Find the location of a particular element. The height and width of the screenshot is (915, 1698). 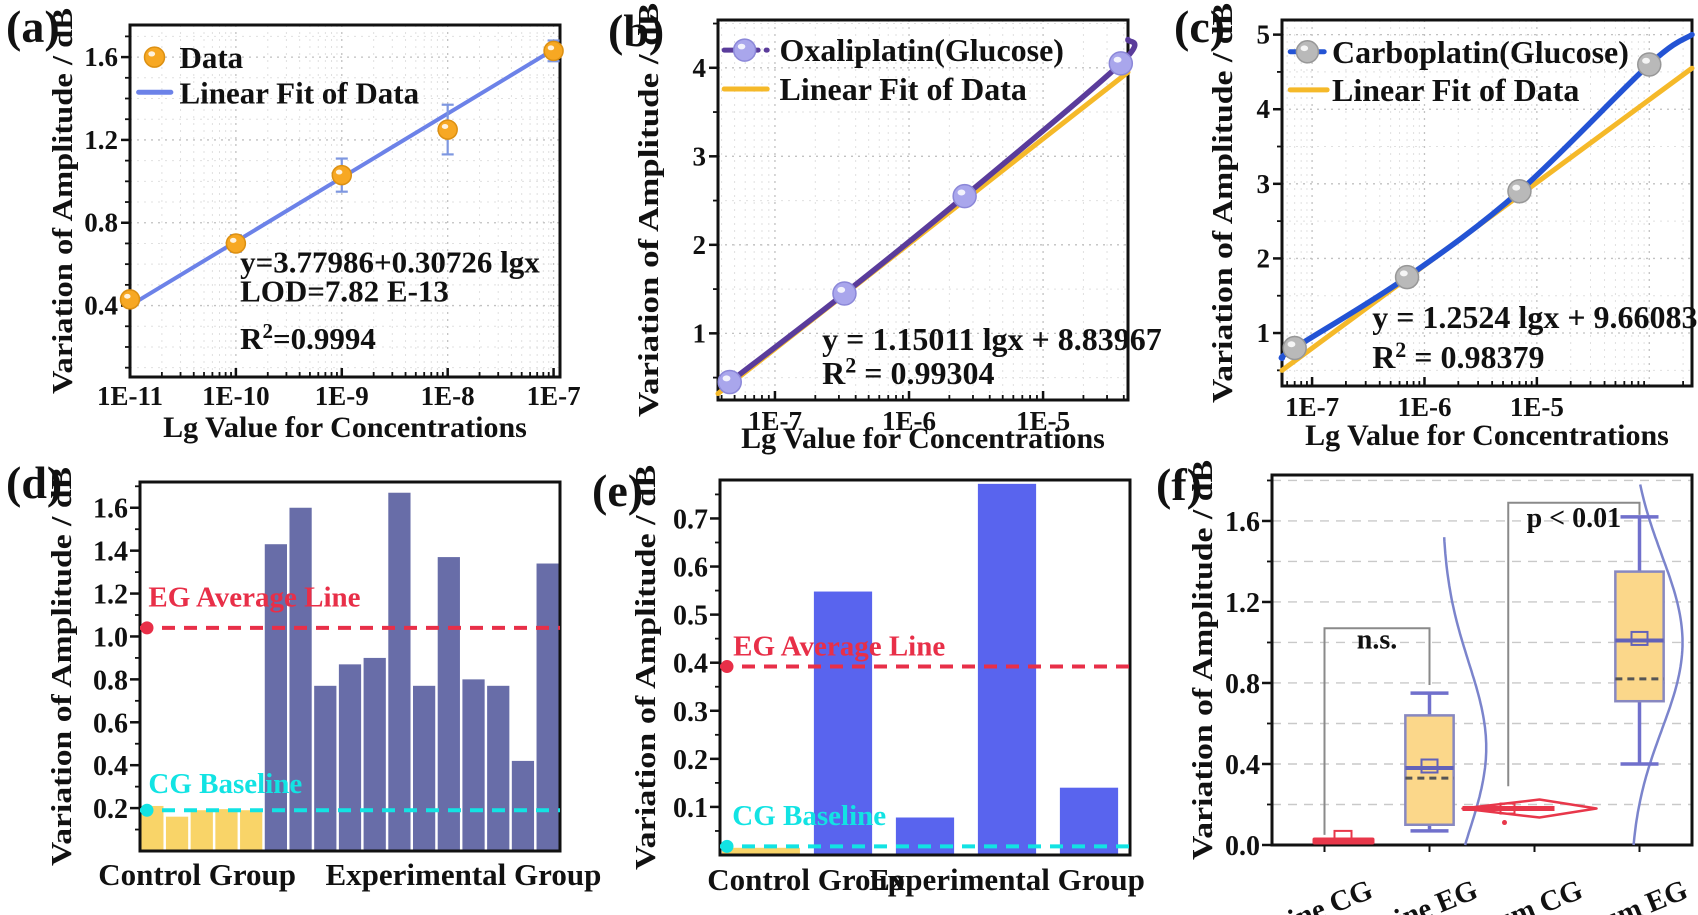

svg-text: Data is located at coordinates (211, 57).